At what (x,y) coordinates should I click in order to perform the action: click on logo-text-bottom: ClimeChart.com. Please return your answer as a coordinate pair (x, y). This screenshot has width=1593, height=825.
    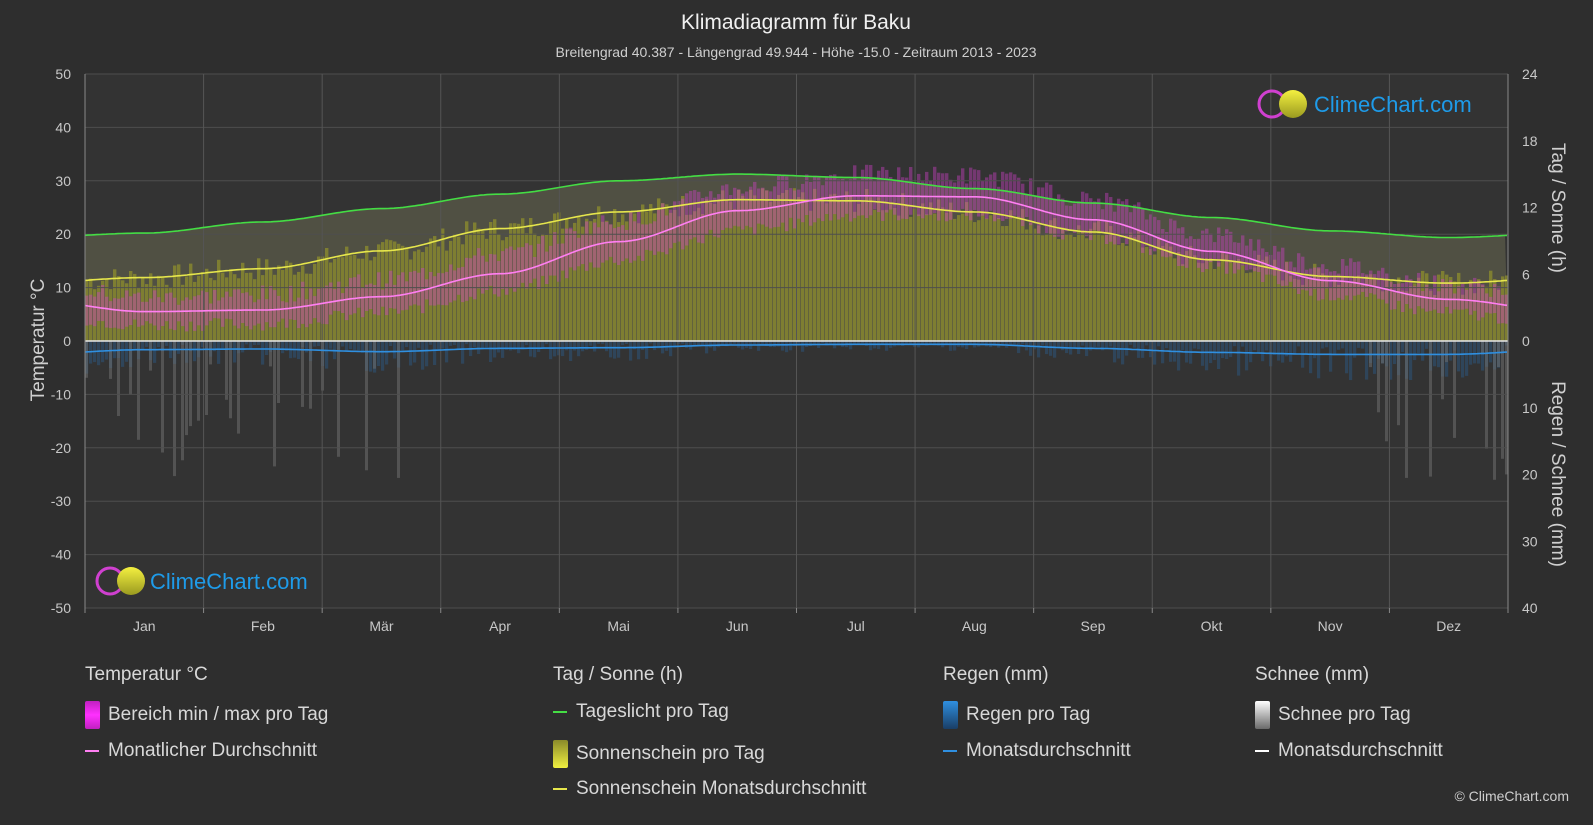
    Looking at the image, I should click on (229, 581).